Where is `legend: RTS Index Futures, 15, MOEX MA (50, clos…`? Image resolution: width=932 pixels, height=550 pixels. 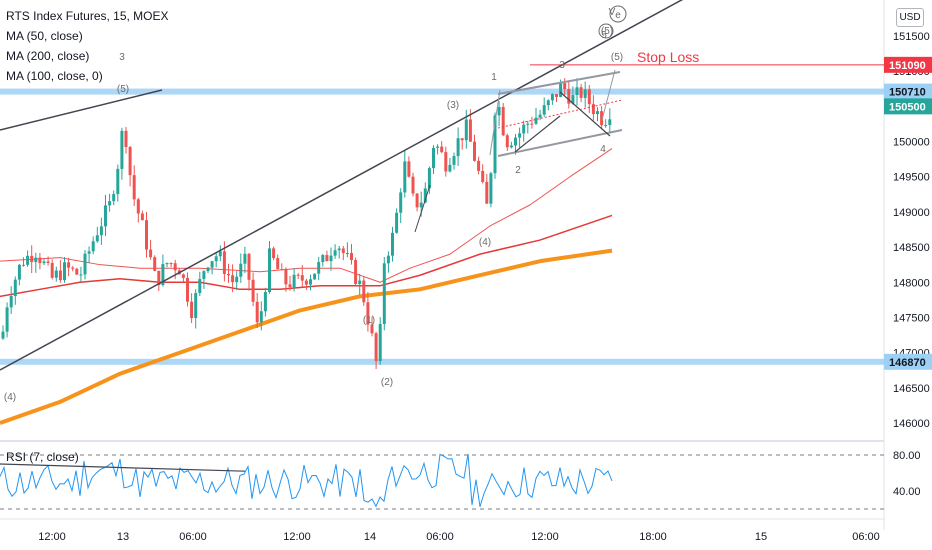
legend: RTS Index Futures, 15, MOEX MA (50, clos… is located at coordinates (87, 46).